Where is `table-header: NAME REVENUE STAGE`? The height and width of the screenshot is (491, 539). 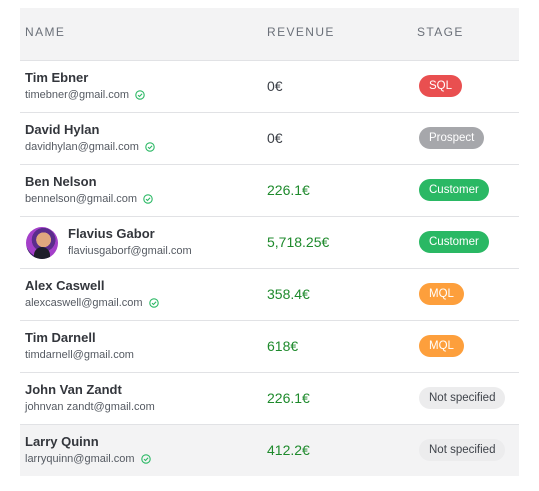 table-header: NAME REVENUE STAGE is located at coordinates (269, 34).